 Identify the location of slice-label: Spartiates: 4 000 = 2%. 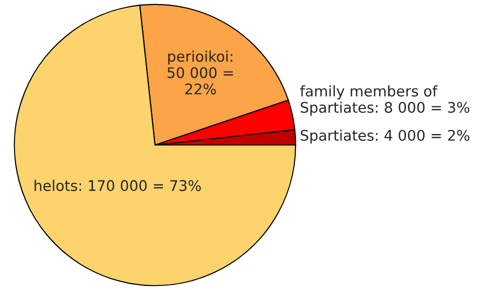
(385, 137).